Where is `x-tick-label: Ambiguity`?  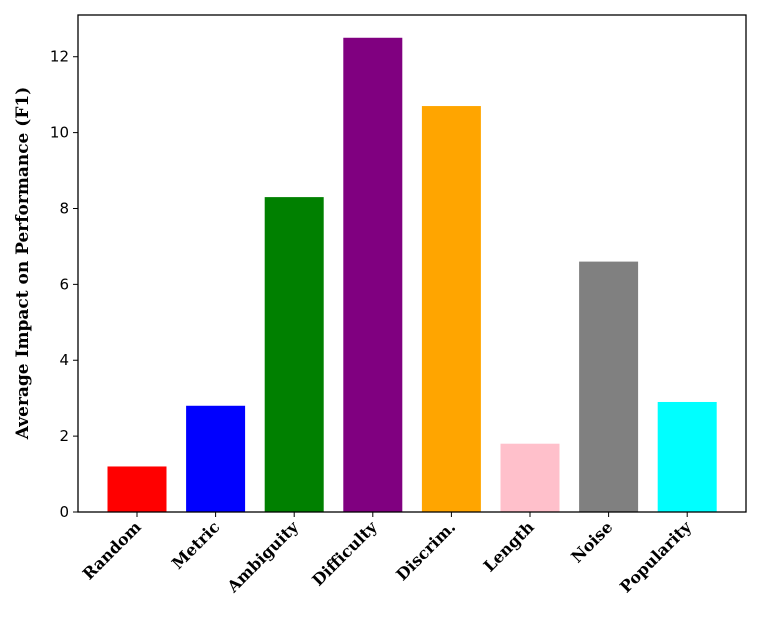 x-tick-label: Ambiguity is located at coordinates (263, 557).